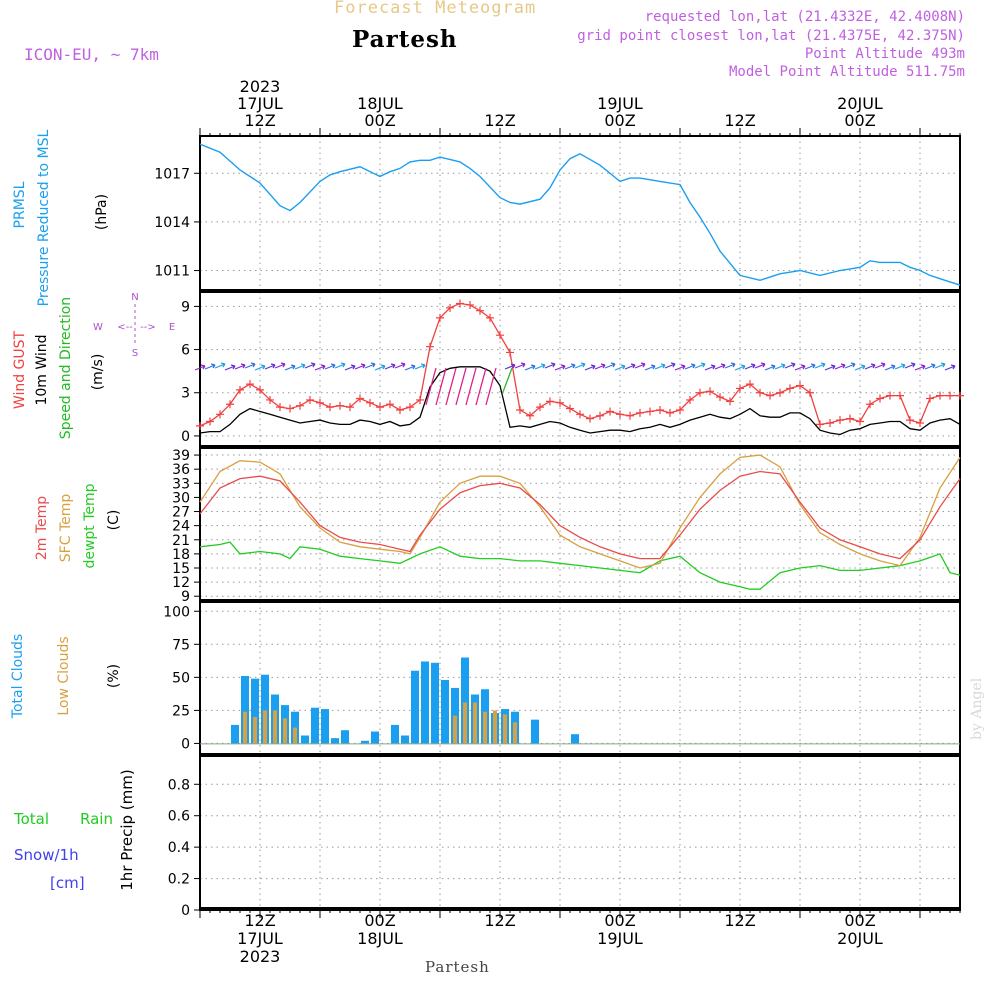  I want to click on wind-label: 10m Wind, so click(42, 369).